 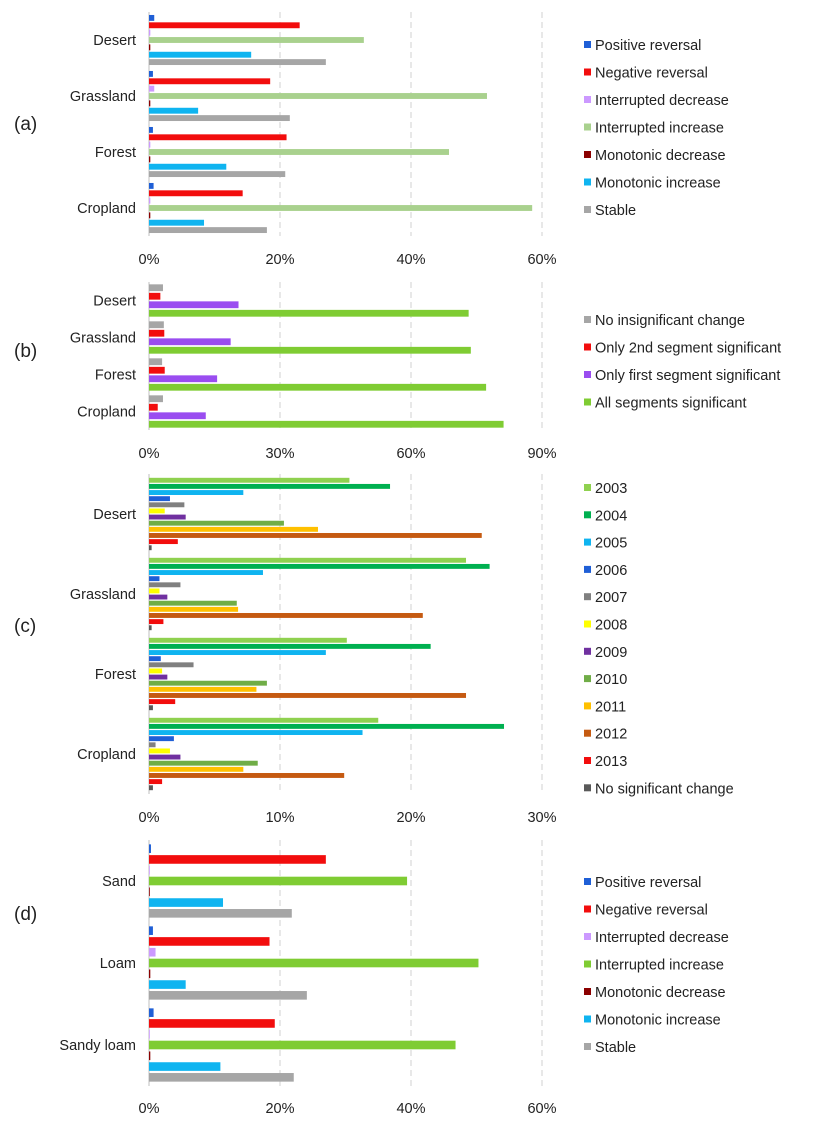 I want to click on legend-label: Only first segment significant, so click(x=687, y=376).